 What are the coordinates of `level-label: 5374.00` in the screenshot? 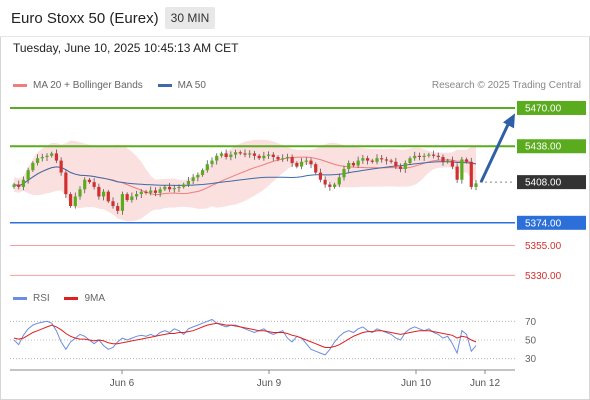 It's located at (543, 223).